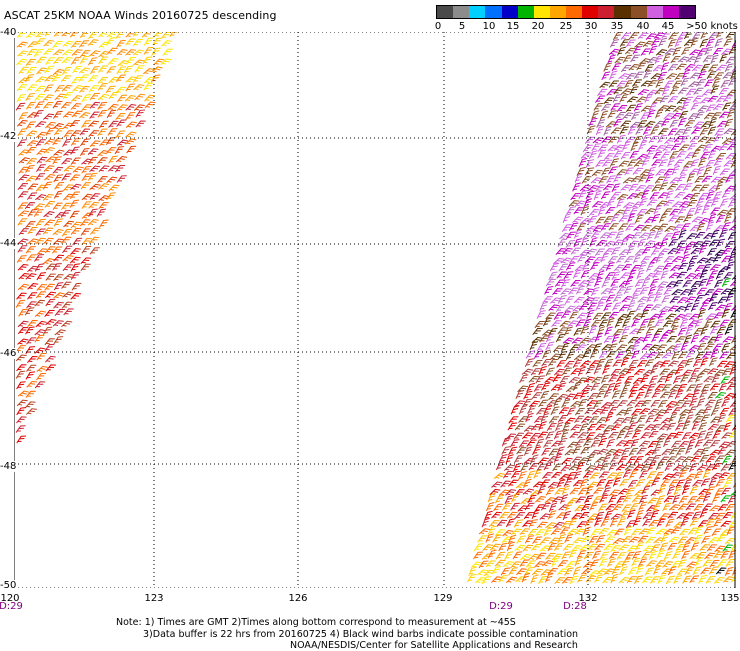 Image resolution: width=740 pixels, height=651 pixels. What do you see at coordinates (557, 12) in the screenshot?
I see `legend-swatch` at bounding box center [557, 12].